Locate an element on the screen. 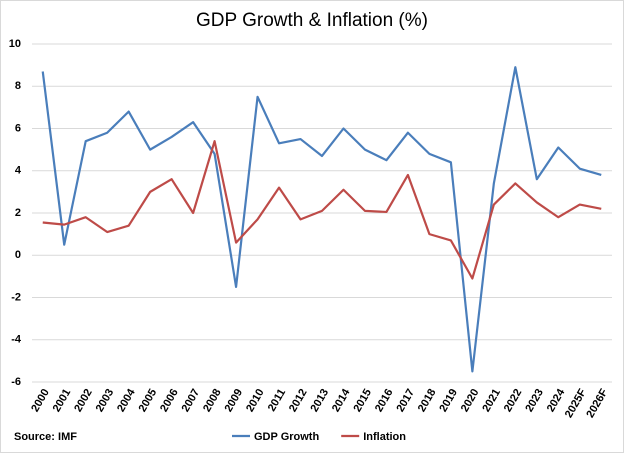 The image size is (624, 453). y-tick-label: 10 is located at coordinates (15, 44).